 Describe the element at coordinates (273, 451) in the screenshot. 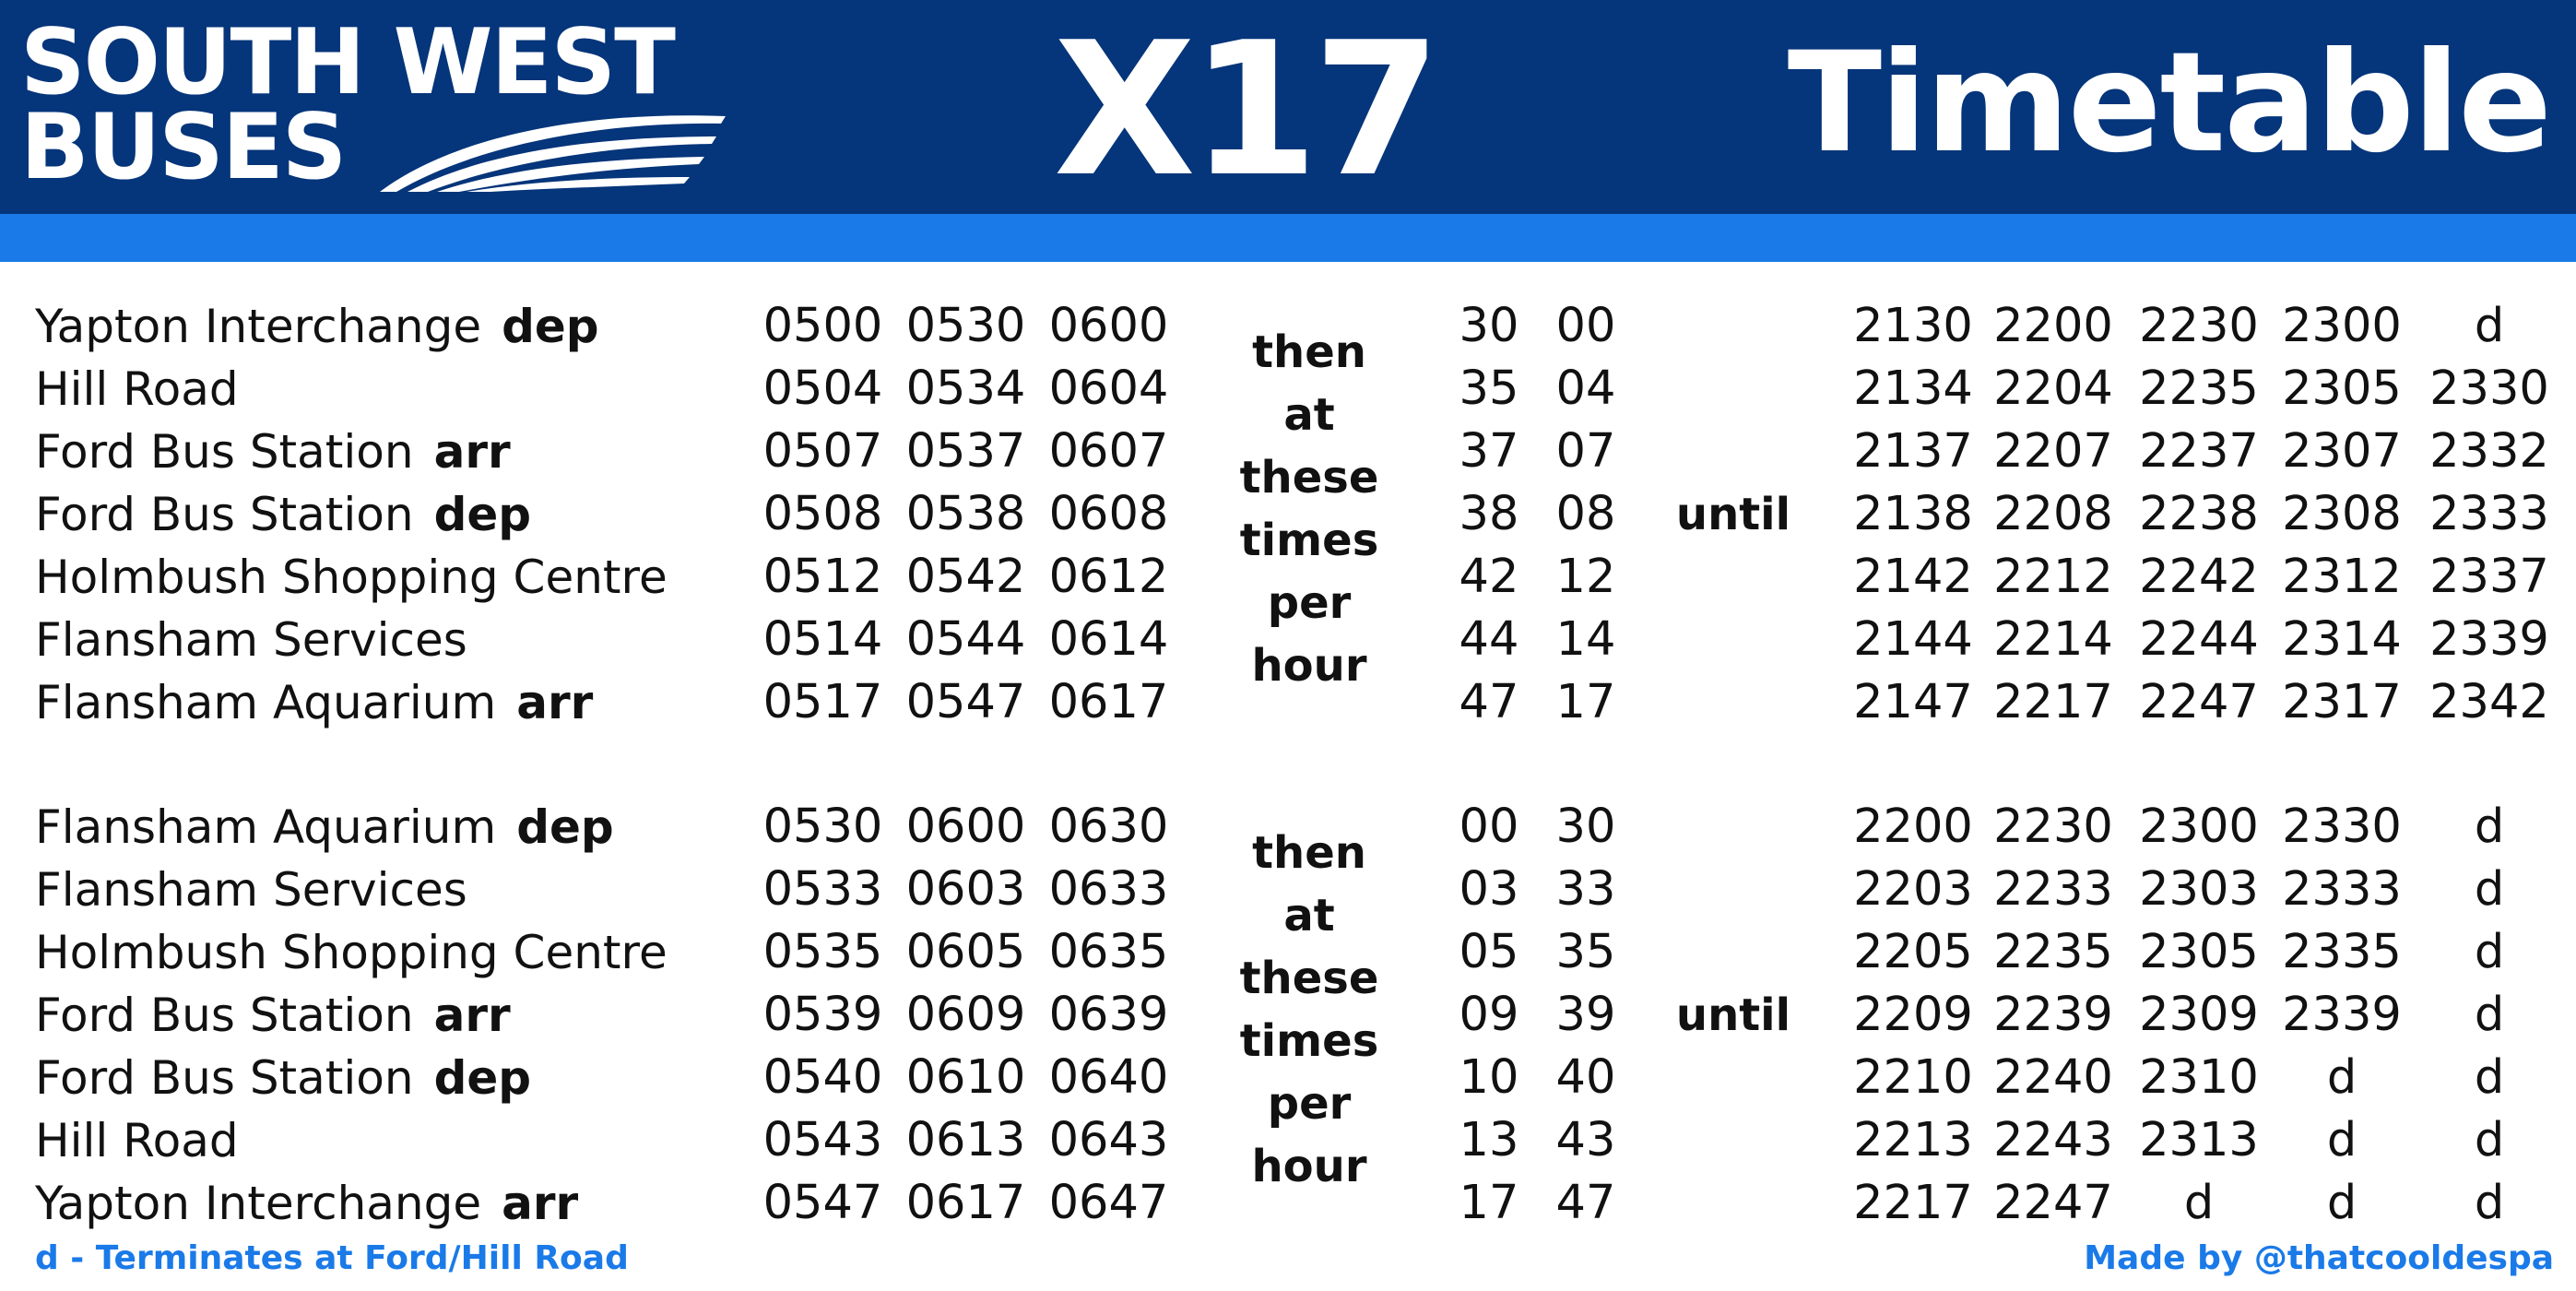

I see `stop-row: Ford Bus Station arr` at that location.